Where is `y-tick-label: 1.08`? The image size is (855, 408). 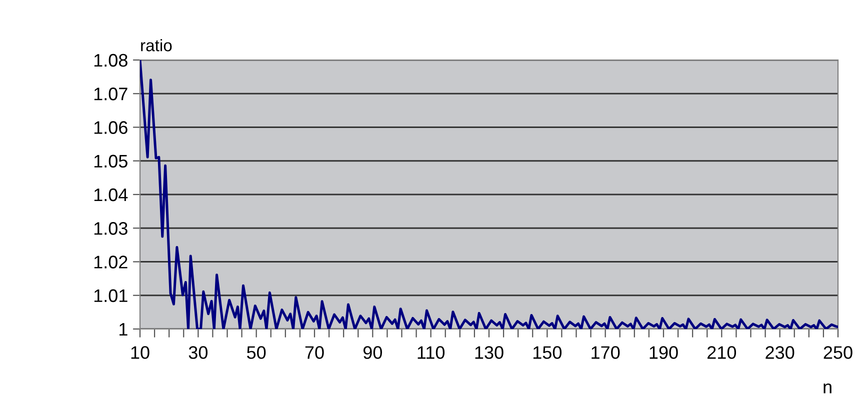 y-tick-label: 1.08 is located at coordinates (111, 60).